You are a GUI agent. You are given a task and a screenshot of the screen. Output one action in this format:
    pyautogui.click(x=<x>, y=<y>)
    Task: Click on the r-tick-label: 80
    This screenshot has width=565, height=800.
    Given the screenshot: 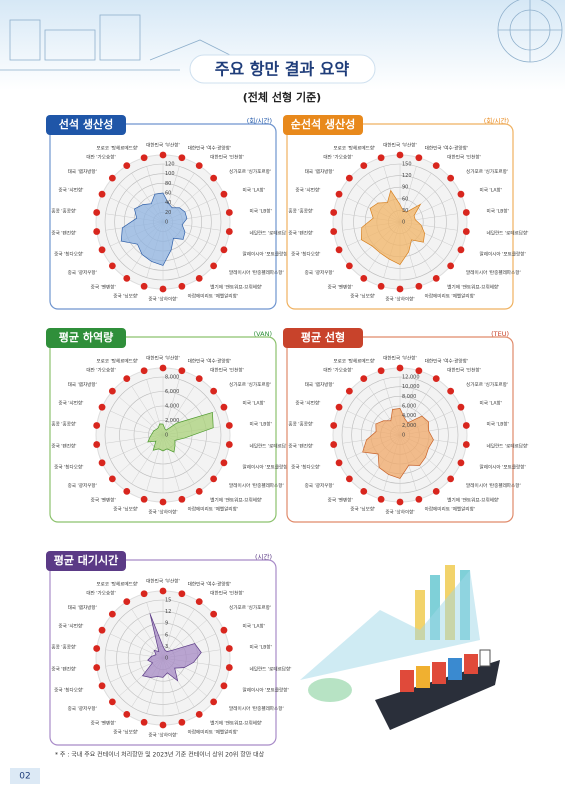 What is the action you would take?
    pyautogui.click(x=168, y=184)
    